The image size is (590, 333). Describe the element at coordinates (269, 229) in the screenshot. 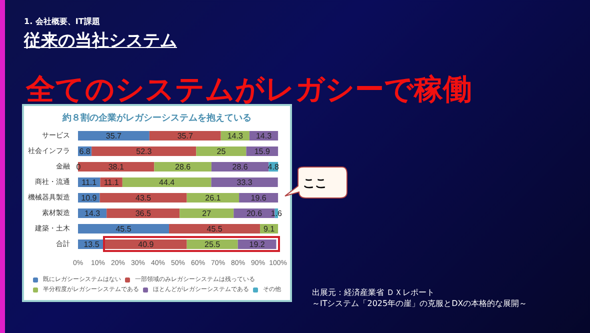

I see `data-label: 9.1` at that location.